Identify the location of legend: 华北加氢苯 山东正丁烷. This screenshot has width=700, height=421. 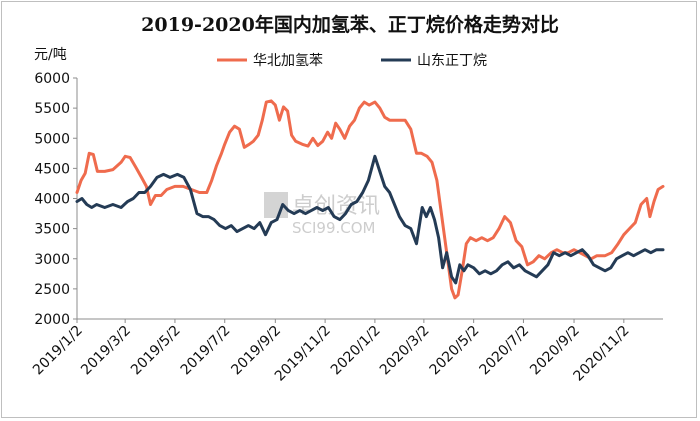
(352, 60).